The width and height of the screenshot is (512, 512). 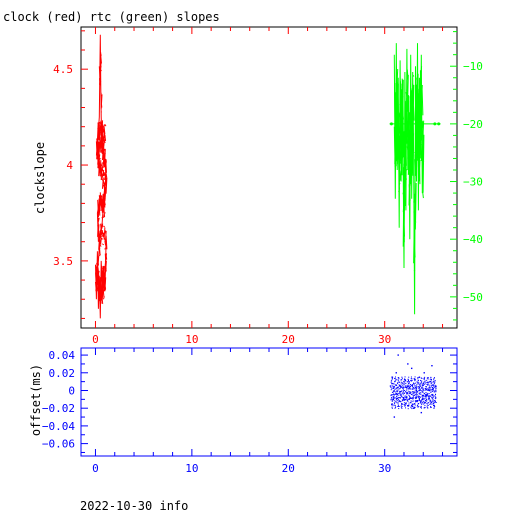 I want to click on bottom-y-tick-label: 0.02, so click(x=62, y=373).